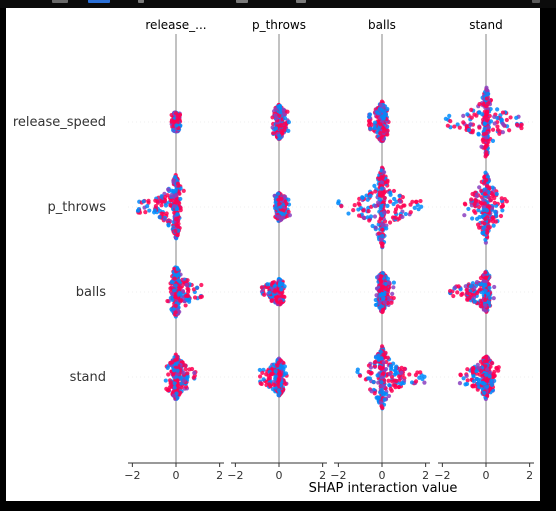 This screenshot has width=556, height=511. Describe the element at coordinates (425, 475) in the screenshot. I see `x-tick-label: 2` at that location.